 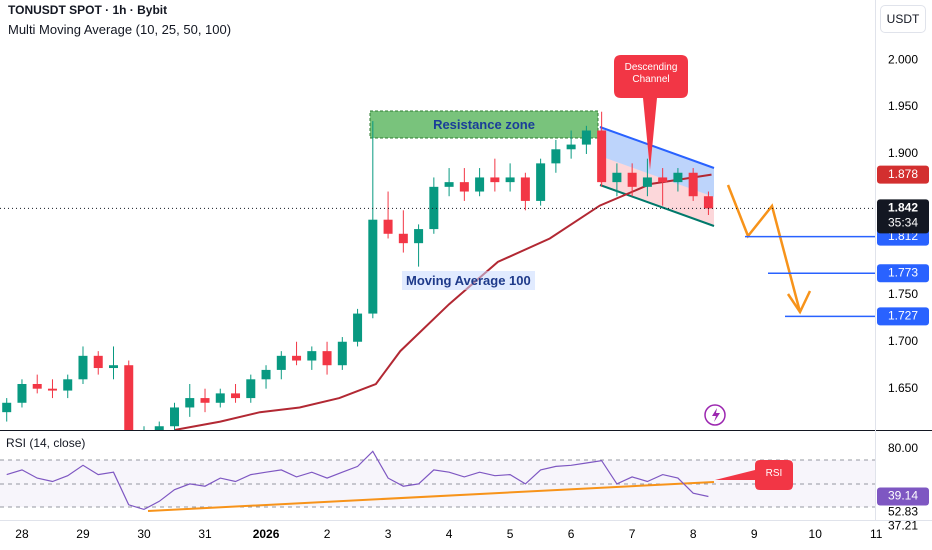 What do you see at coordinates (83, 534) in the screenshot?
I see `x-tick-label: 29` at bounding box center [83, 534].